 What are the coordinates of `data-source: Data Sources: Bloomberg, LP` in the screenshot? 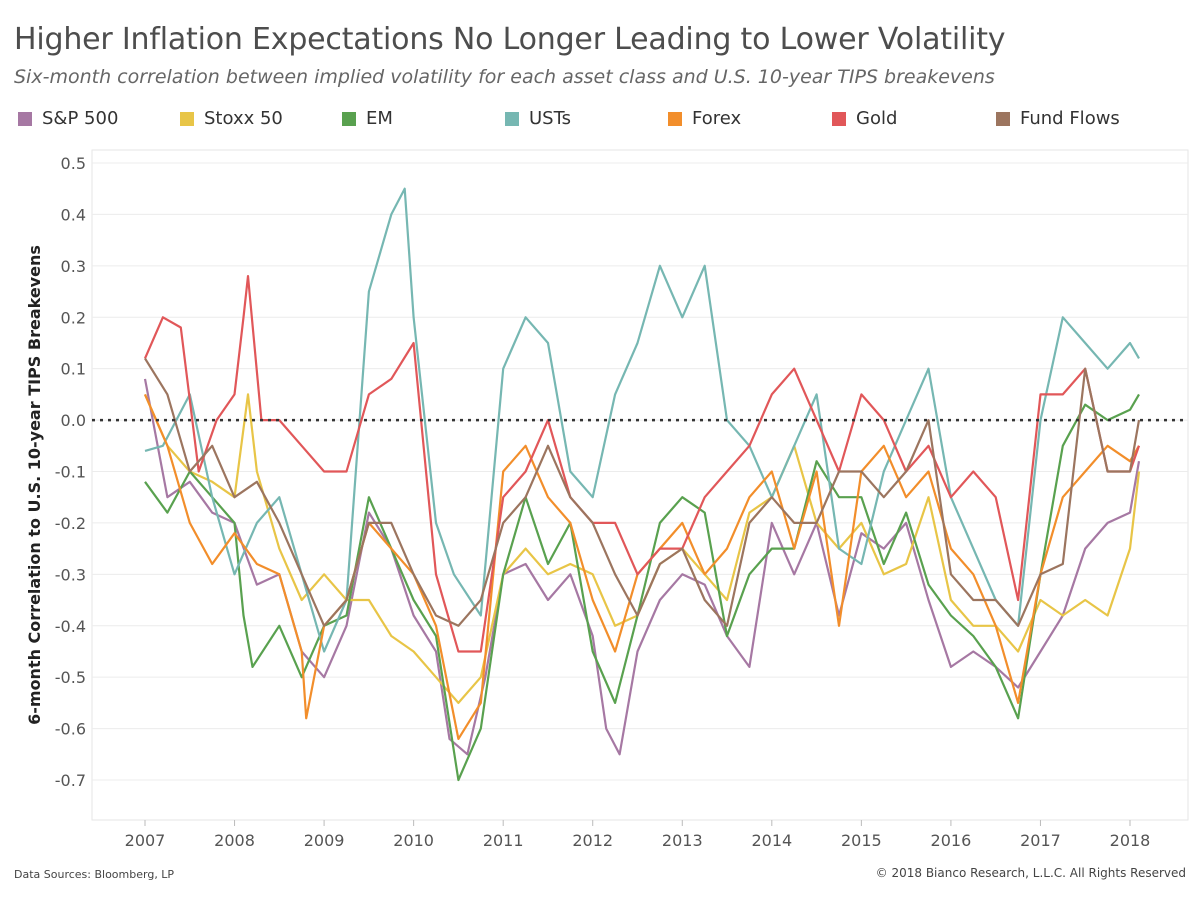 It's located at (94, 874).